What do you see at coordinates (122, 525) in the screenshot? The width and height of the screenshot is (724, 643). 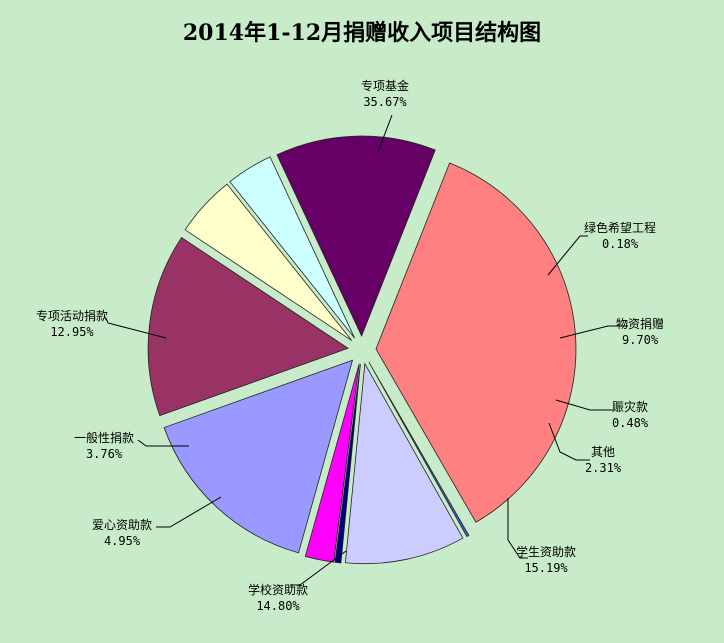 I see `slice-label-8: 爱心资助款` at bounding box center [122, 525].